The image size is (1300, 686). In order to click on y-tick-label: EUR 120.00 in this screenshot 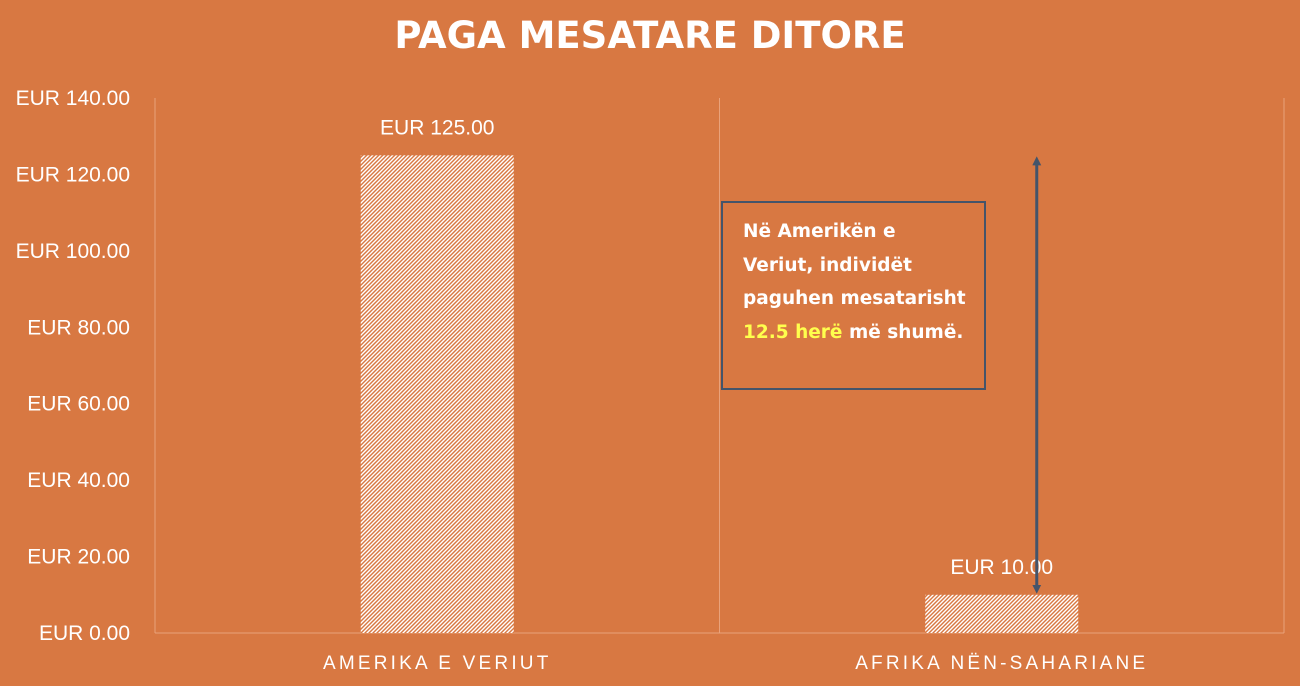, I will do `click(73, 174)`.